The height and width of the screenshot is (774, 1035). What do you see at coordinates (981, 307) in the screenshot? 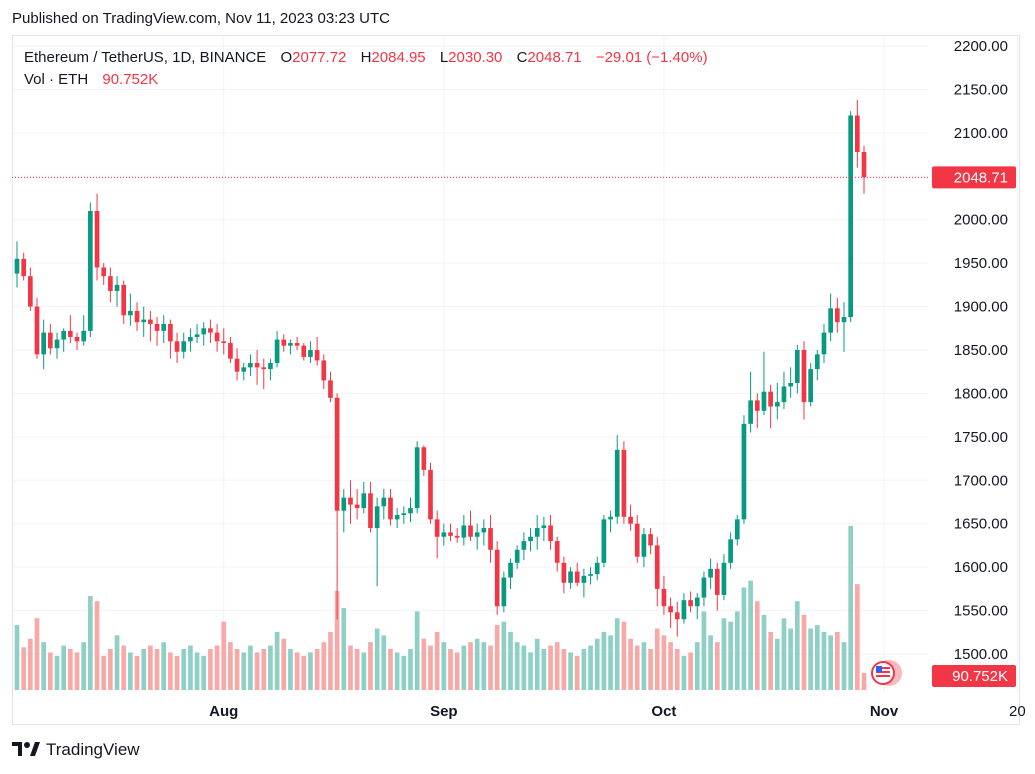
I see `y-tick-label: 1900.00` at bounding box center [981, 307].